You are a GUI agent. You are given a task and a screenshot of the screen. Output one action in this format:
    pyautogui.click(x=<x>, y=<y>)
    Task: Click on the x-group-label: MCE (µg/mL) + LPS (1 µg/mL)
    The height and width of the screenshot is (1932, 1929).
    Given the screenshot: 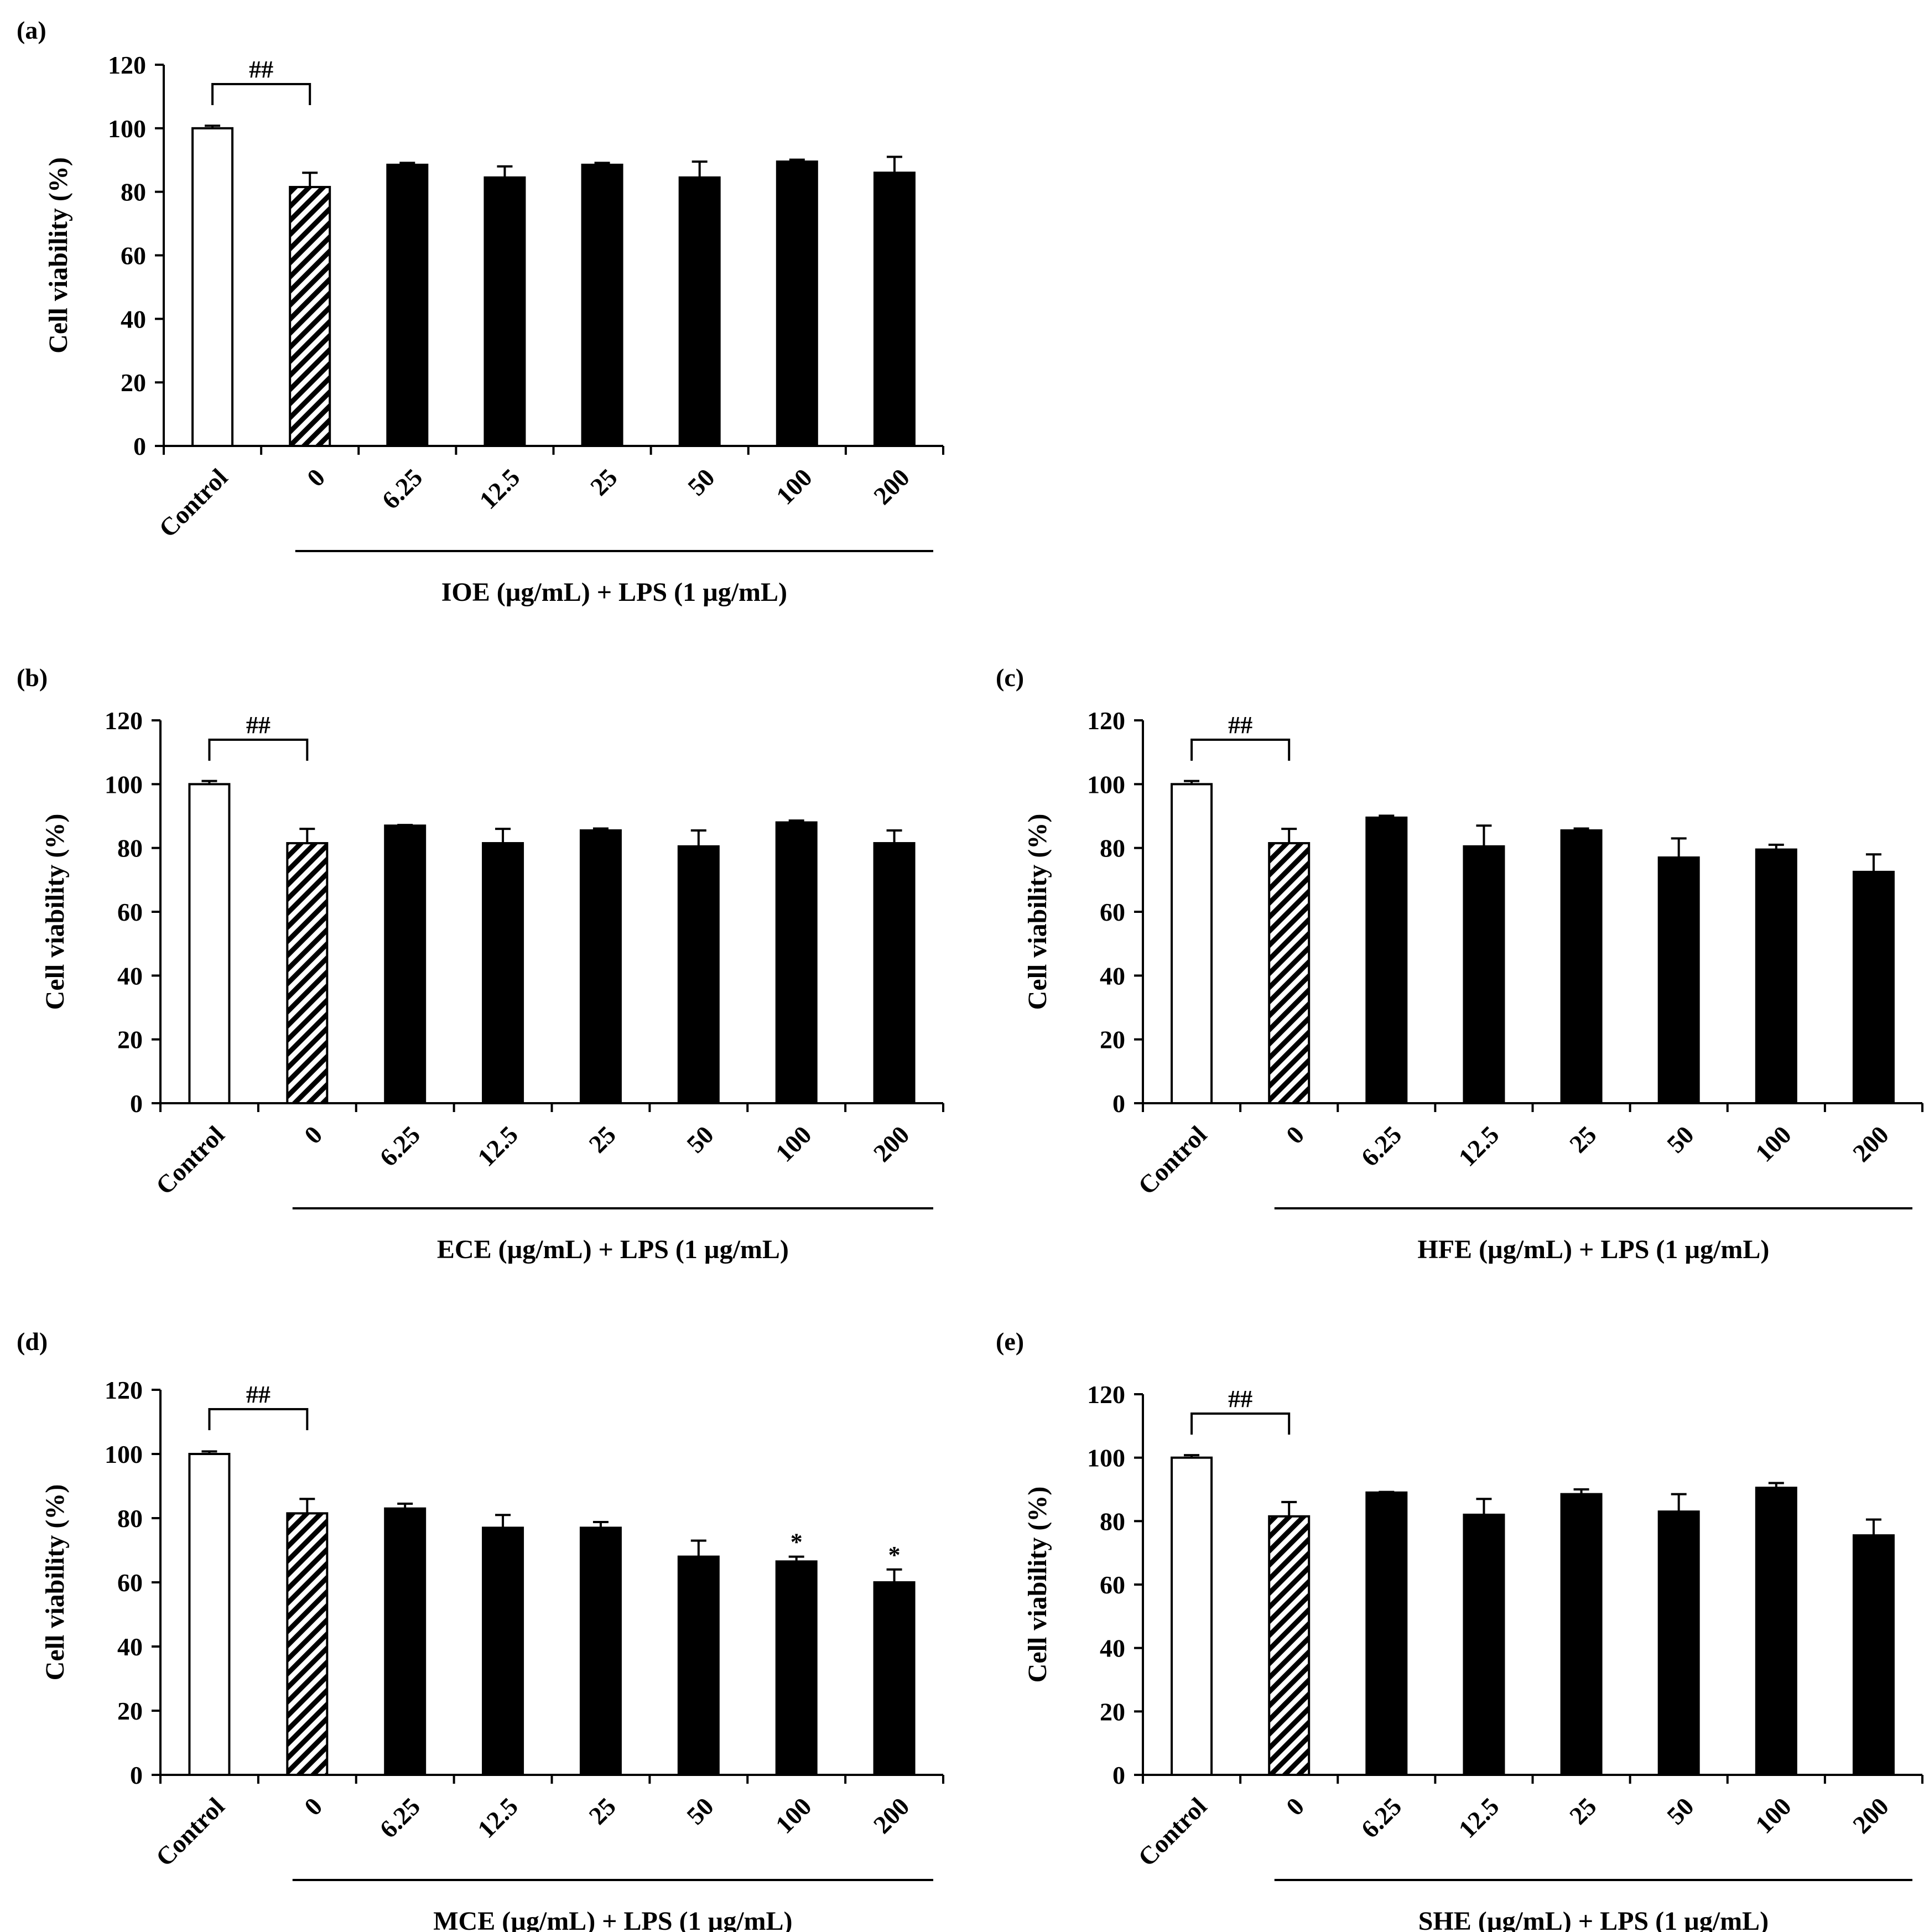 What is the action you would take?
    pyautogui.click(x=613, y=1919)
    